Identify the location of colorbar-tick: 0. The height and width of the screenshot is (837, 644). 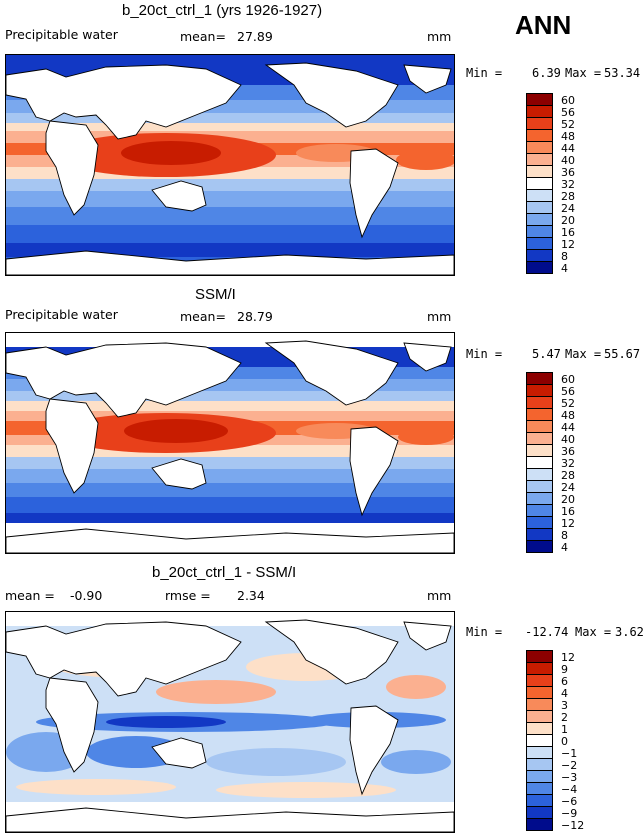
(564, 741).